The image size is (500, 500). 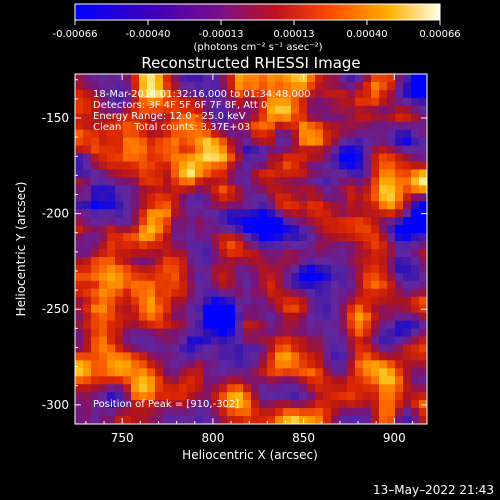 I want to click on annotation-energy-range: Energy Range: 12.0 - 25.0 keV, so click(x=169, y=116).